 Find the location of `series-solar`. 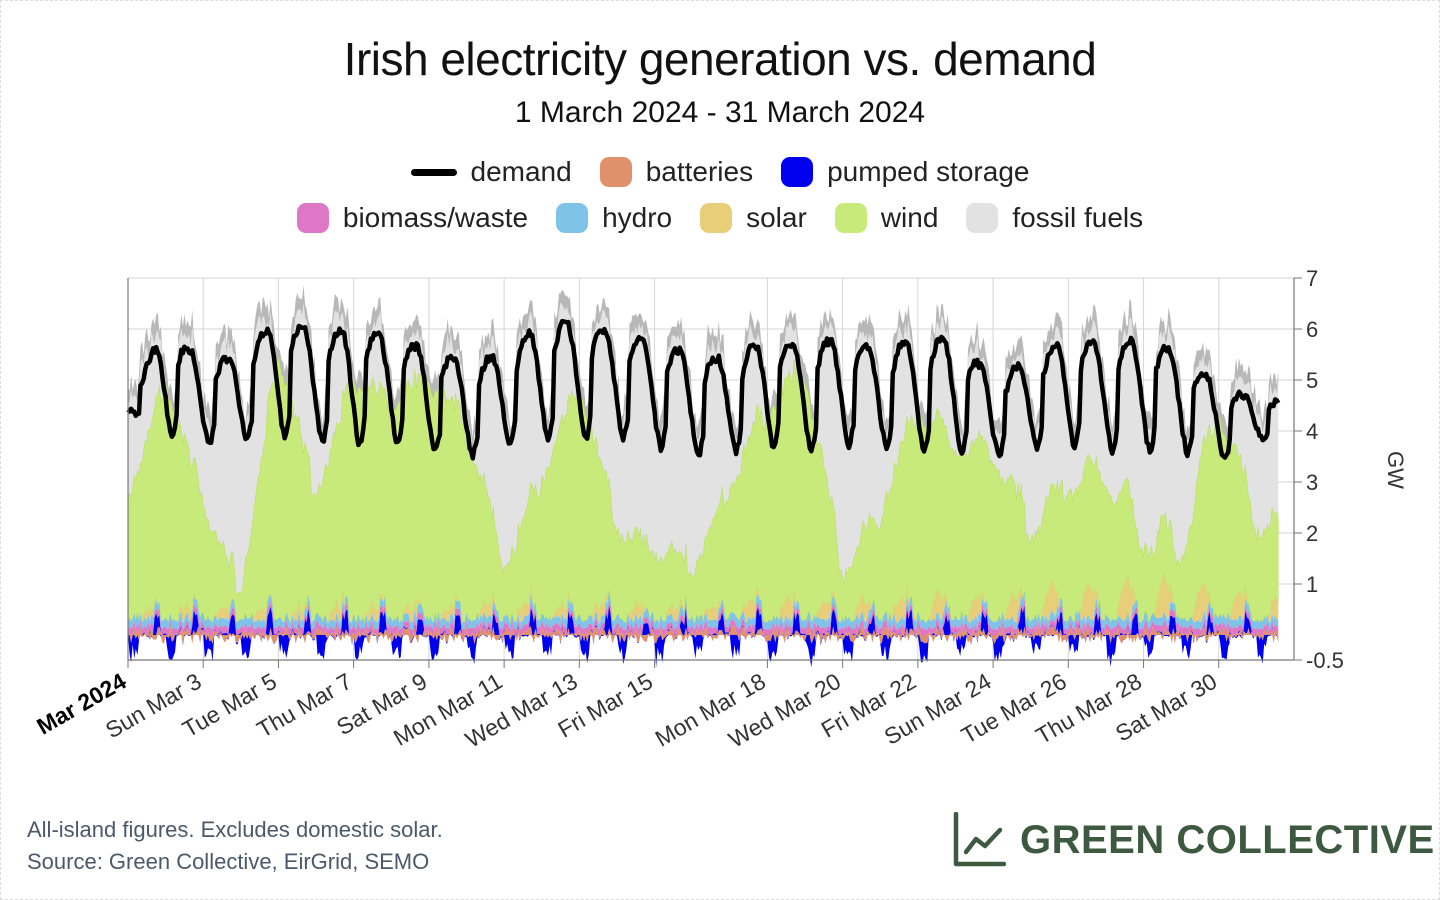

series-solar is located at coordinates (703, 598).